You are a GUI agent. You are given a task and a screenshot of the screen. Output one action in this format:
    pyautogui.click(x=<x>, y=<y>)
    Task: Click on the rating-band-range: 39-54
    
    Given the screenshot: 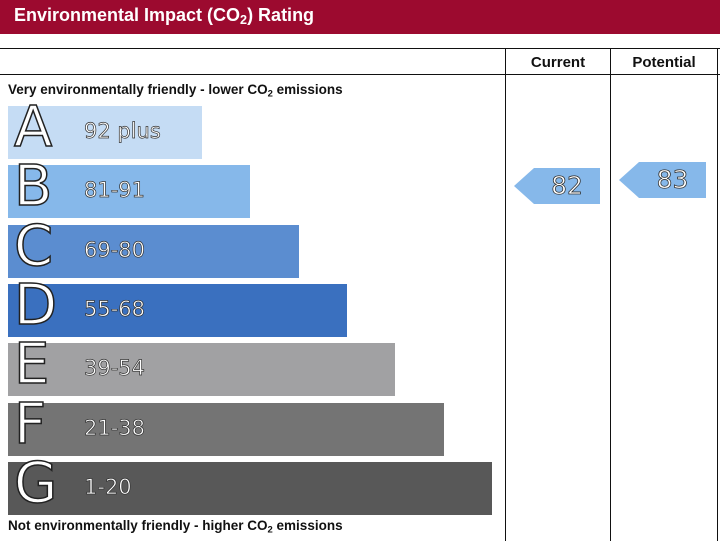 What is the action you would take?
    pyautogui.click(x=115, y=368)
    